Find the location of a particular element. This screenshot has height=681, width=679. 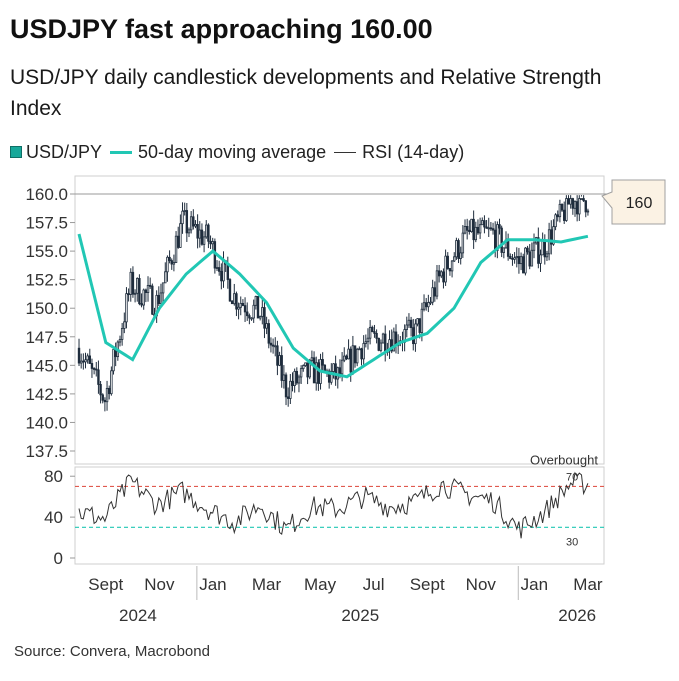

x-year-label: 2024 is located at coordinates (138, 615).